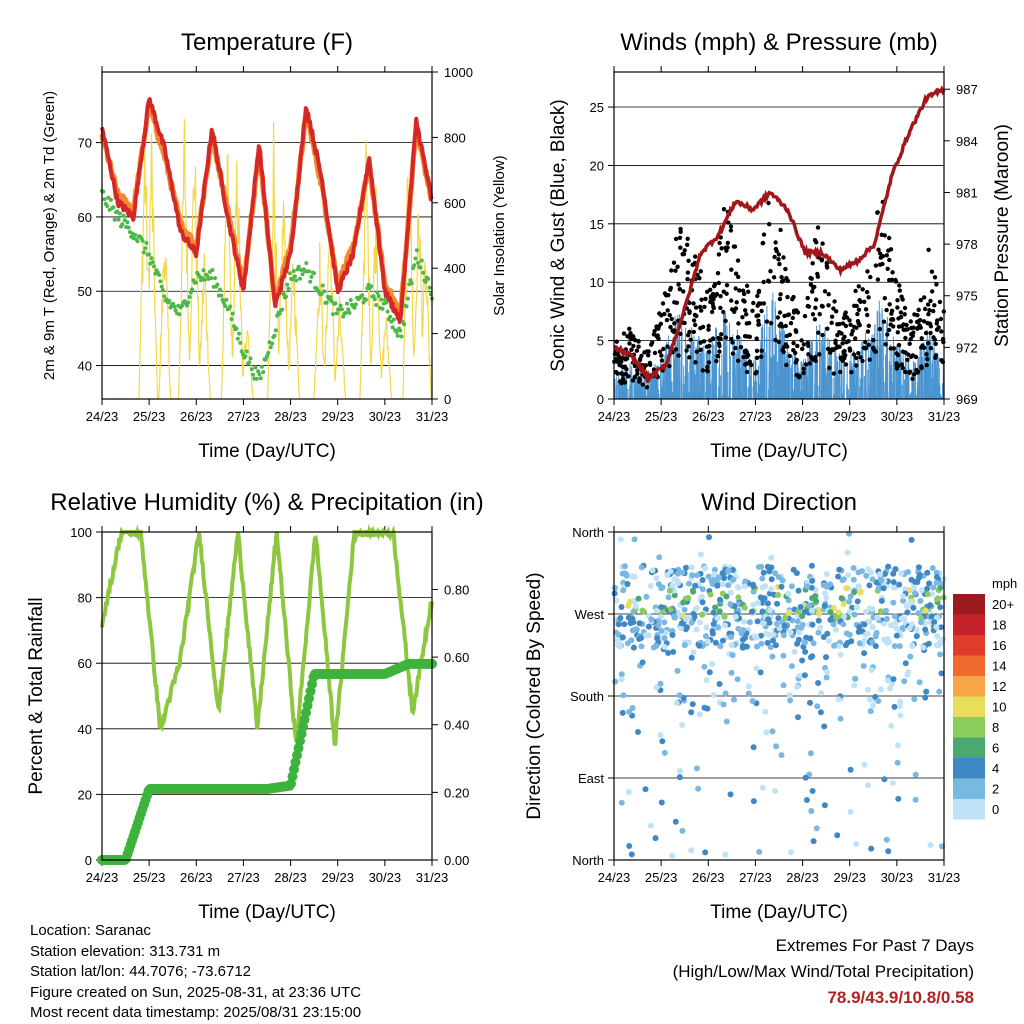 The height and width of the screenshot is (1024, 1024). Describe the element at coordinates (779, 694) in the screenshot. I see `direction-series` at that location.